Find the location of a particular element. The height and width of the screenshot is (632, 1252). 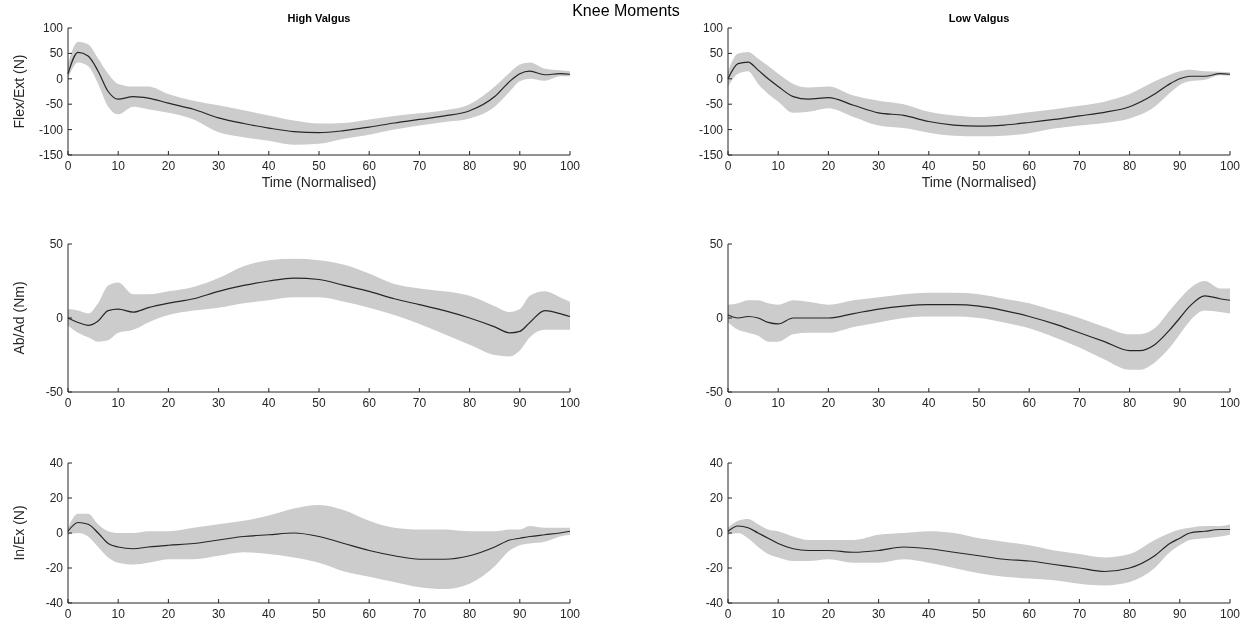

chart-title: Low Valgus is located at coordinates (979, 18).